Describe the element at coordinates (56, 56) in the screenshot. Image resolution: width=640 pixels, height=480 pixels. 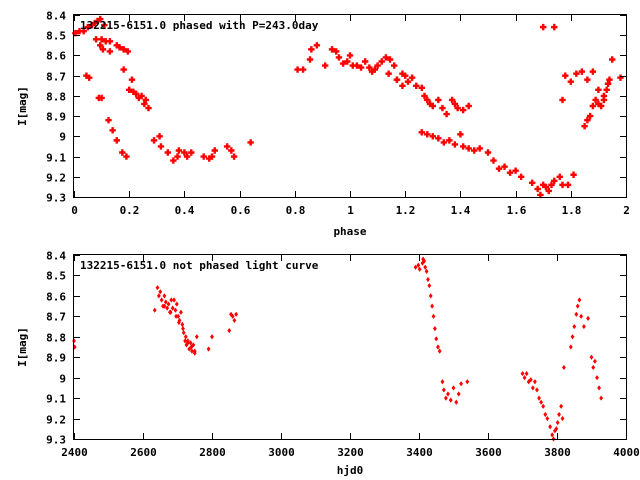
I see `phased-y-tick-label: 8.6` at that location.